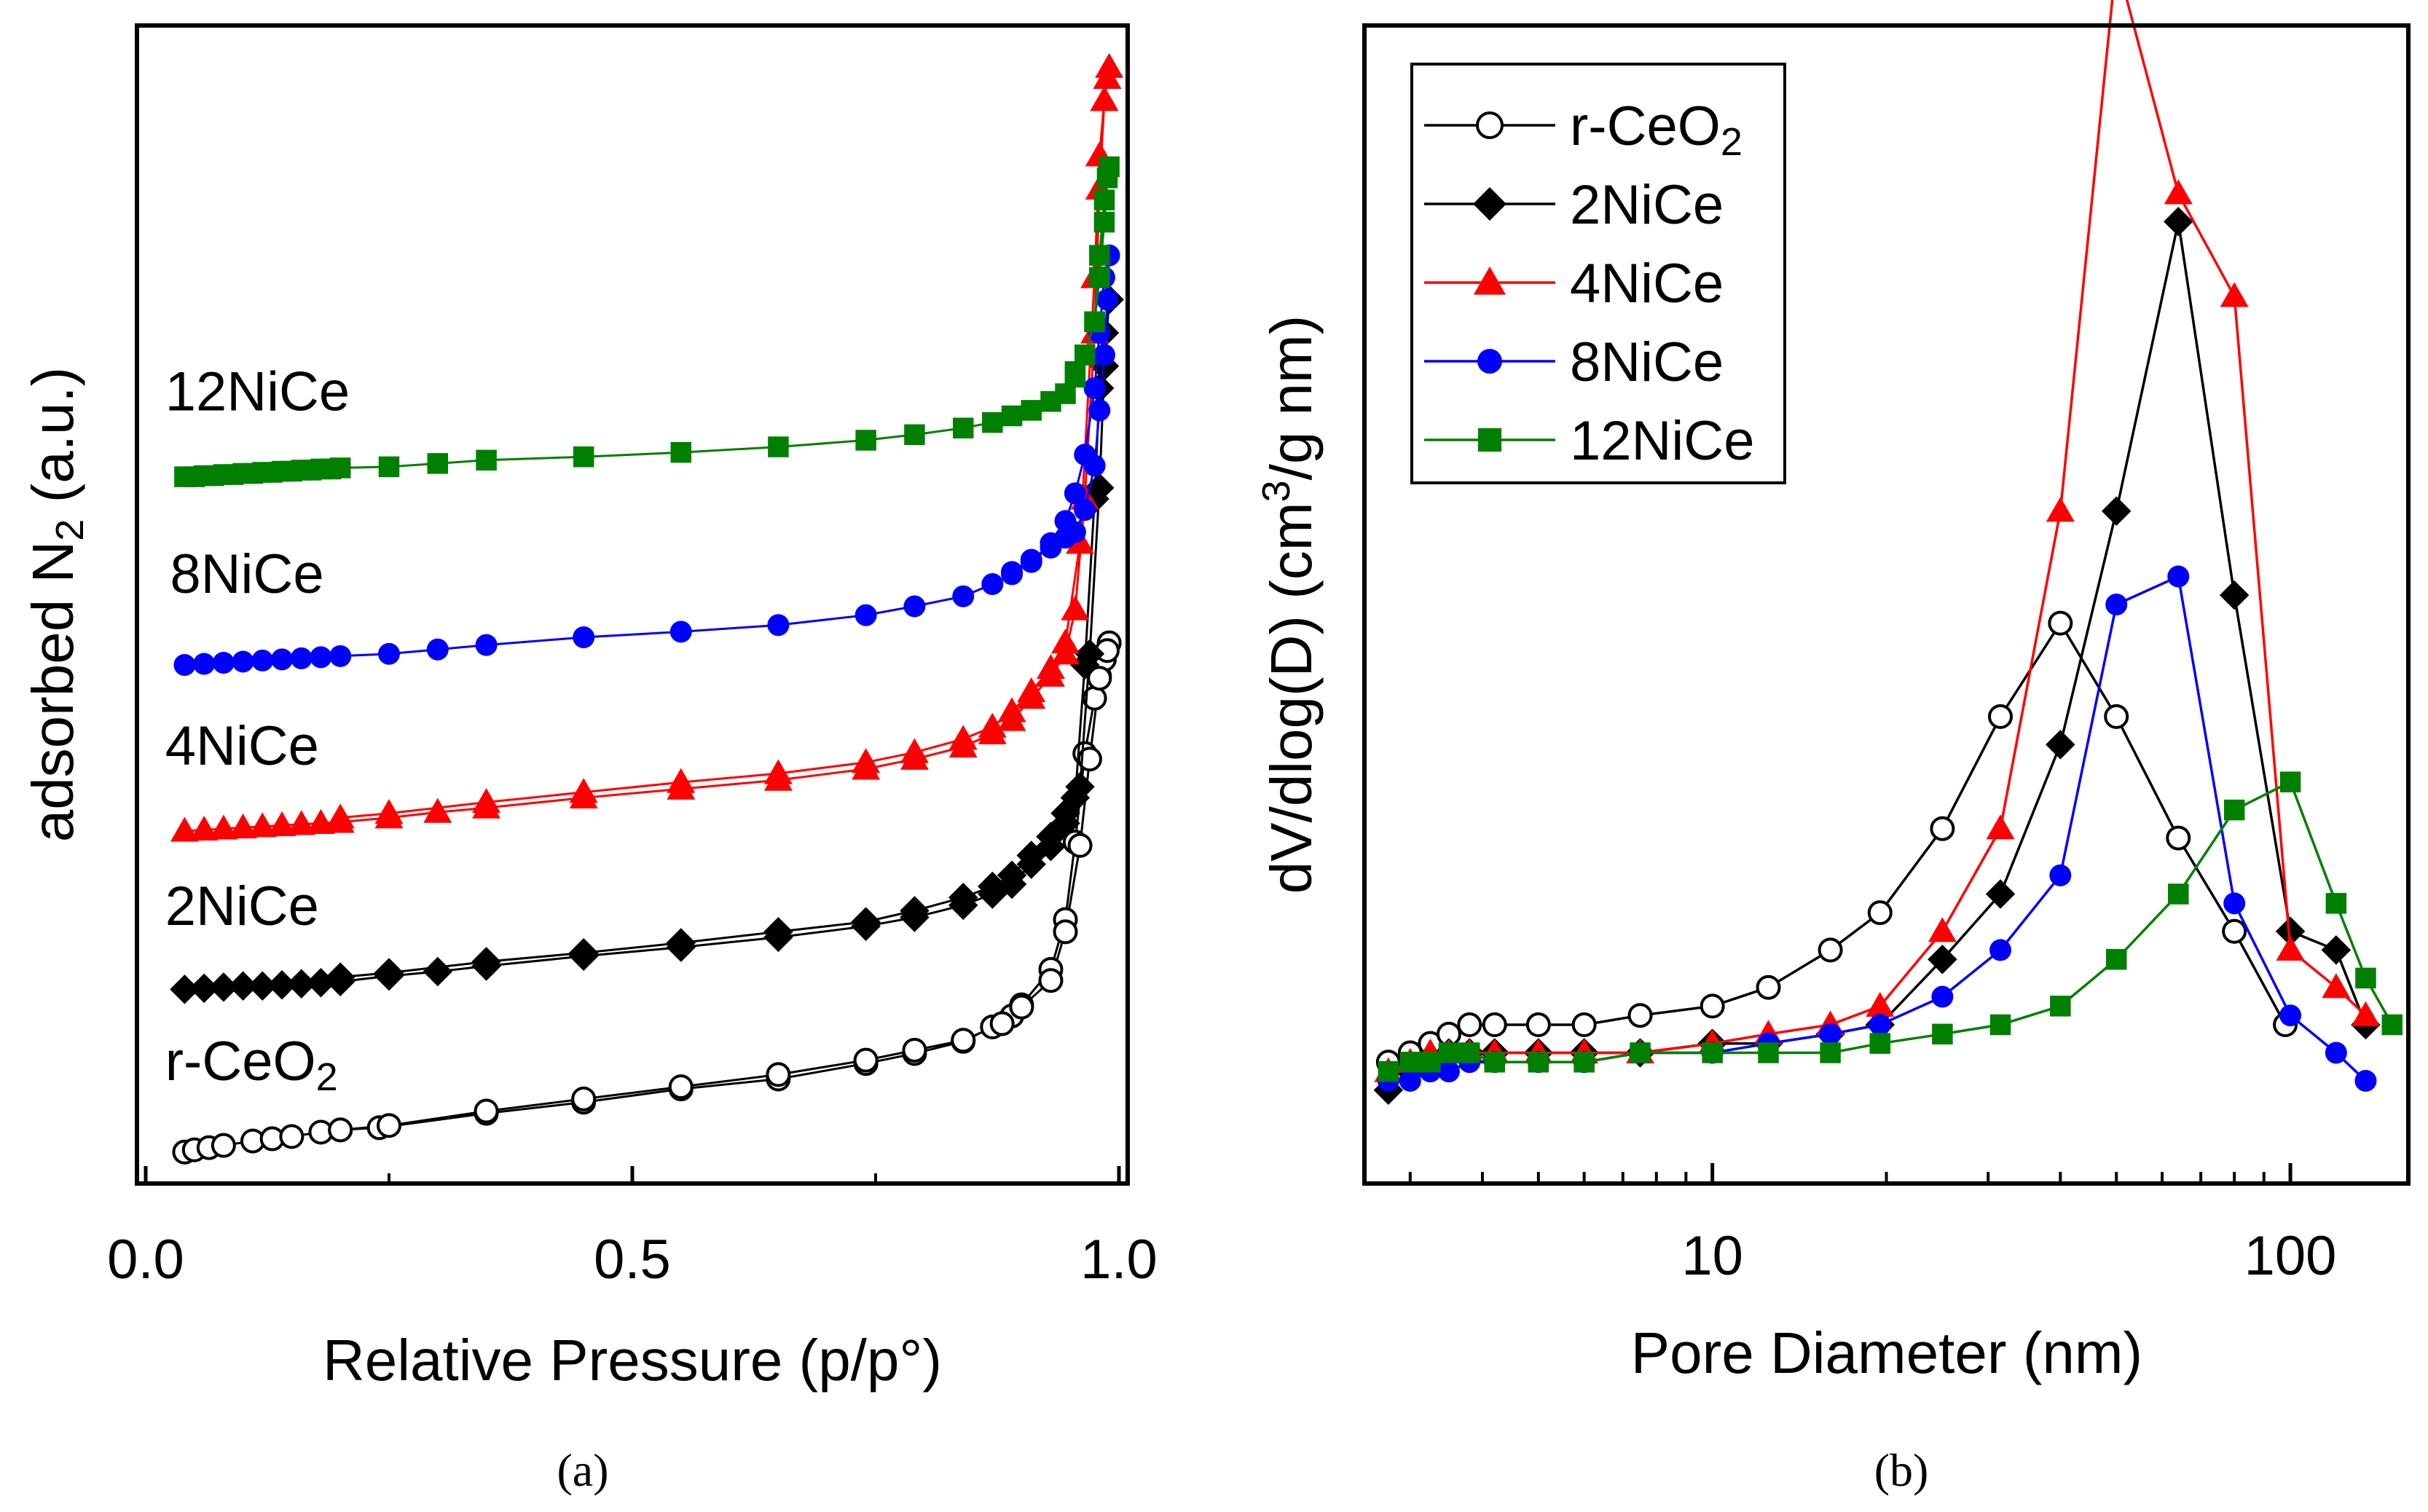 The height and width of the screenshot is (1512, 2428). I want to click on panel-b-series-r-ceo2, so click(1836, 842).